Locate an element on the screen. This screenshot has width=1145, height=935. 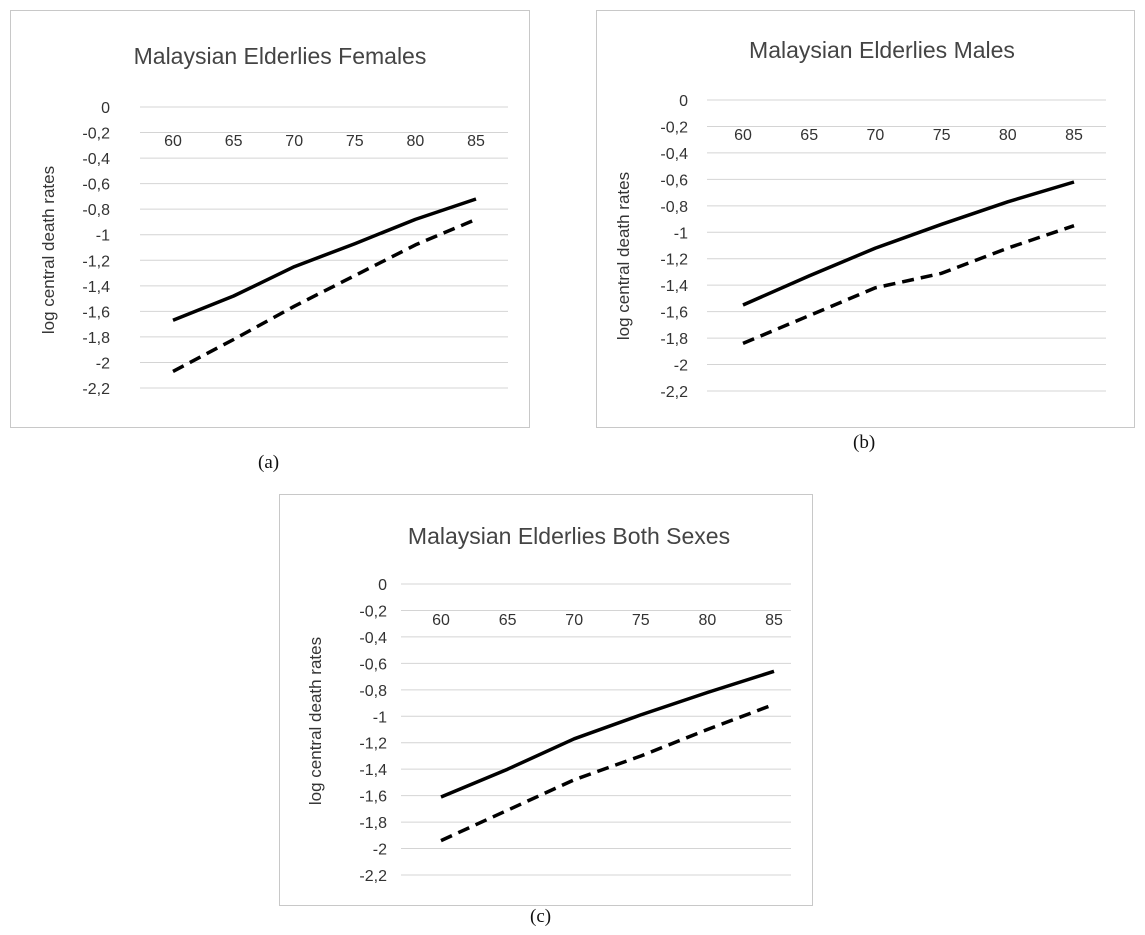
chart-title: Malaysian Elderlies Females is located at coordinates (280, 56).